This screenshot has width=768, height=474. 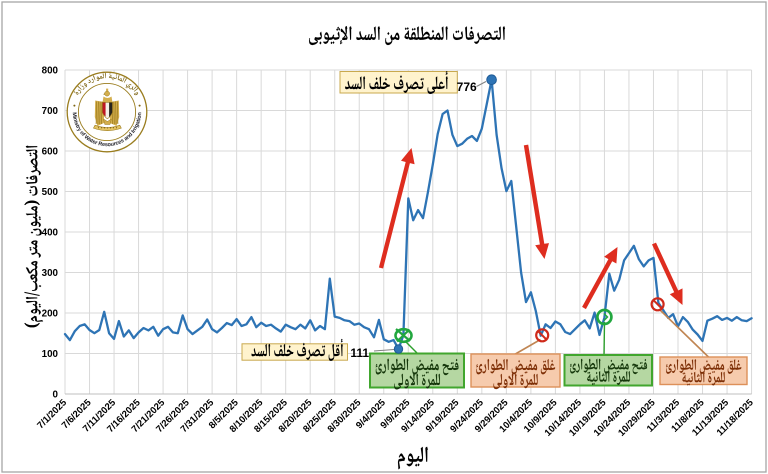 What do you see at coordinates (50, 192) in the screenshot?
I see `svg-text: 500` at bounding box center [50, 192].